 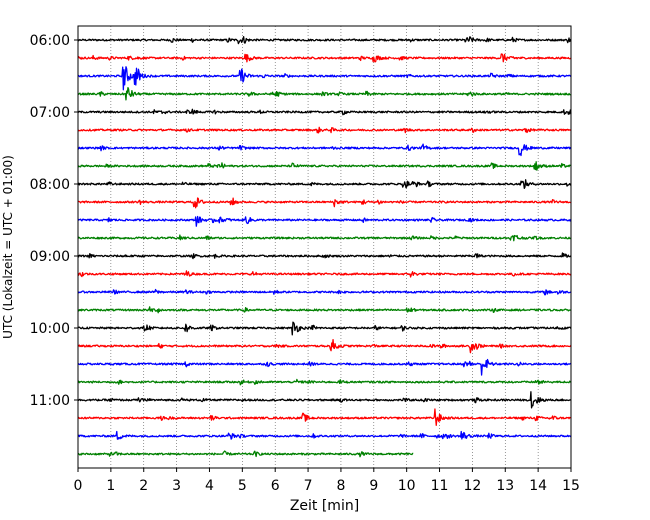 What do you see at coordinates (50, 401) in the screenshot?
I see `y-tick-label: 11:00` at bounding box center [50, 401].